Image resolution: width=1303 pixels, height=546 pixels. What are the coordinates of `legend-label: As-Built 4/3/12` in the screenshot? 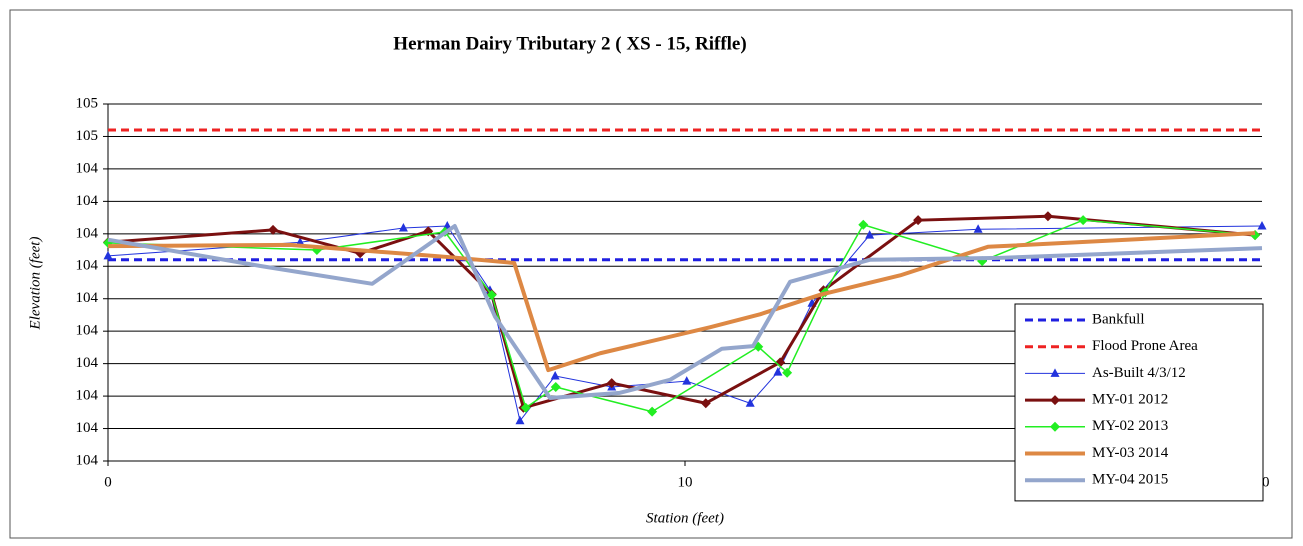 It's located at (1139, 373).